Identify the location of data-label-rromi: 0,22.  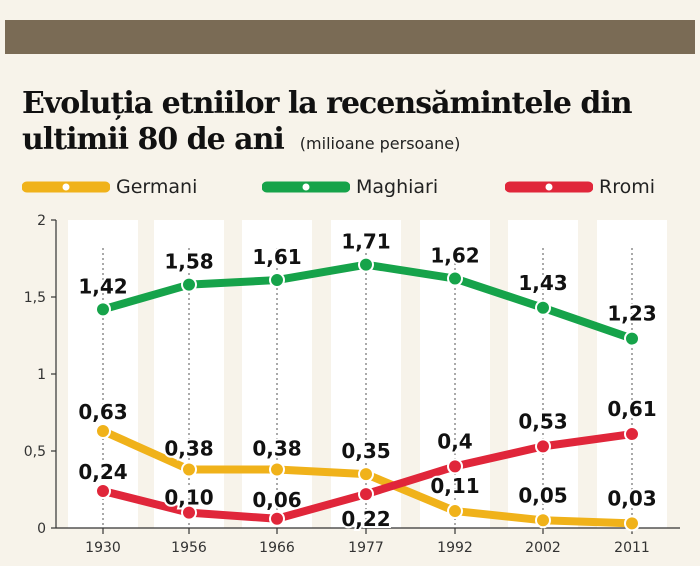
(365, 519).